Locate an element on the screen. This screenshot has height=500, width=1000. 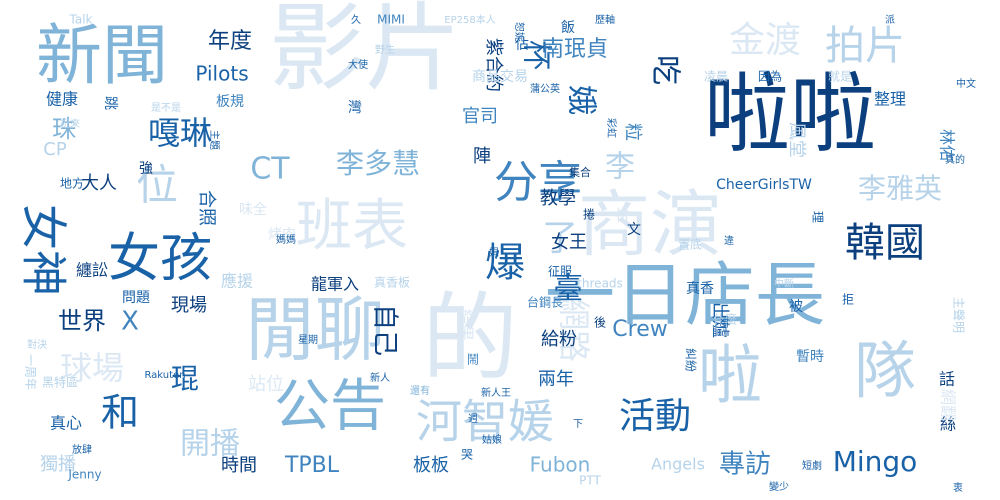
word-42: 琨 is located at coordinates (185, 378).